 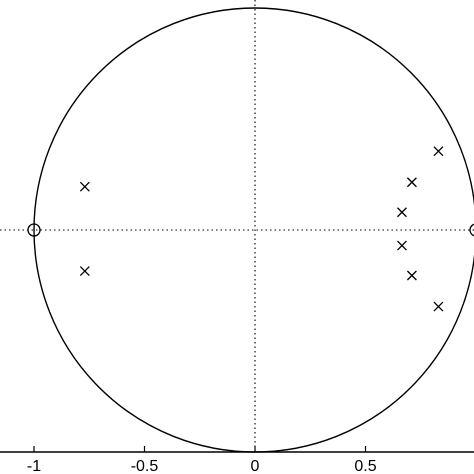 What do you see at coordinates (202, 460) in the screenshot?
I see `x-tick-labels: -1 -0.5 0 0.5` at bounding box center [202, 460].